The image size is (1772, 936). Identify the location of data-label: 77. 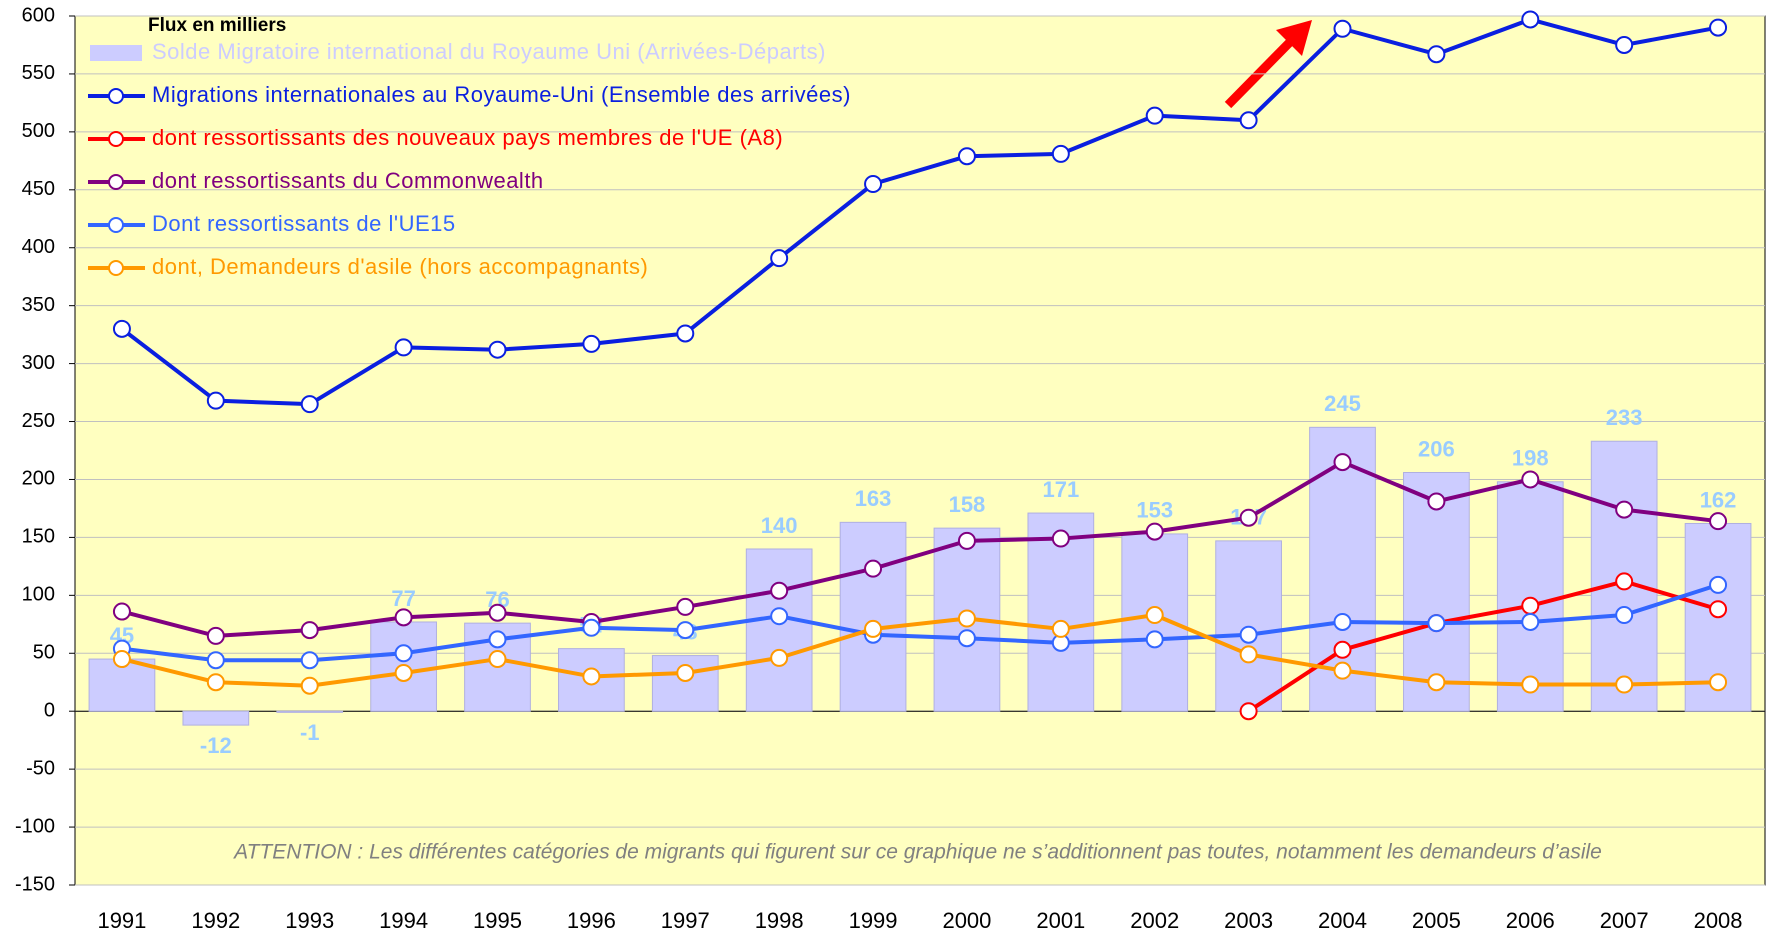
(403, 598).